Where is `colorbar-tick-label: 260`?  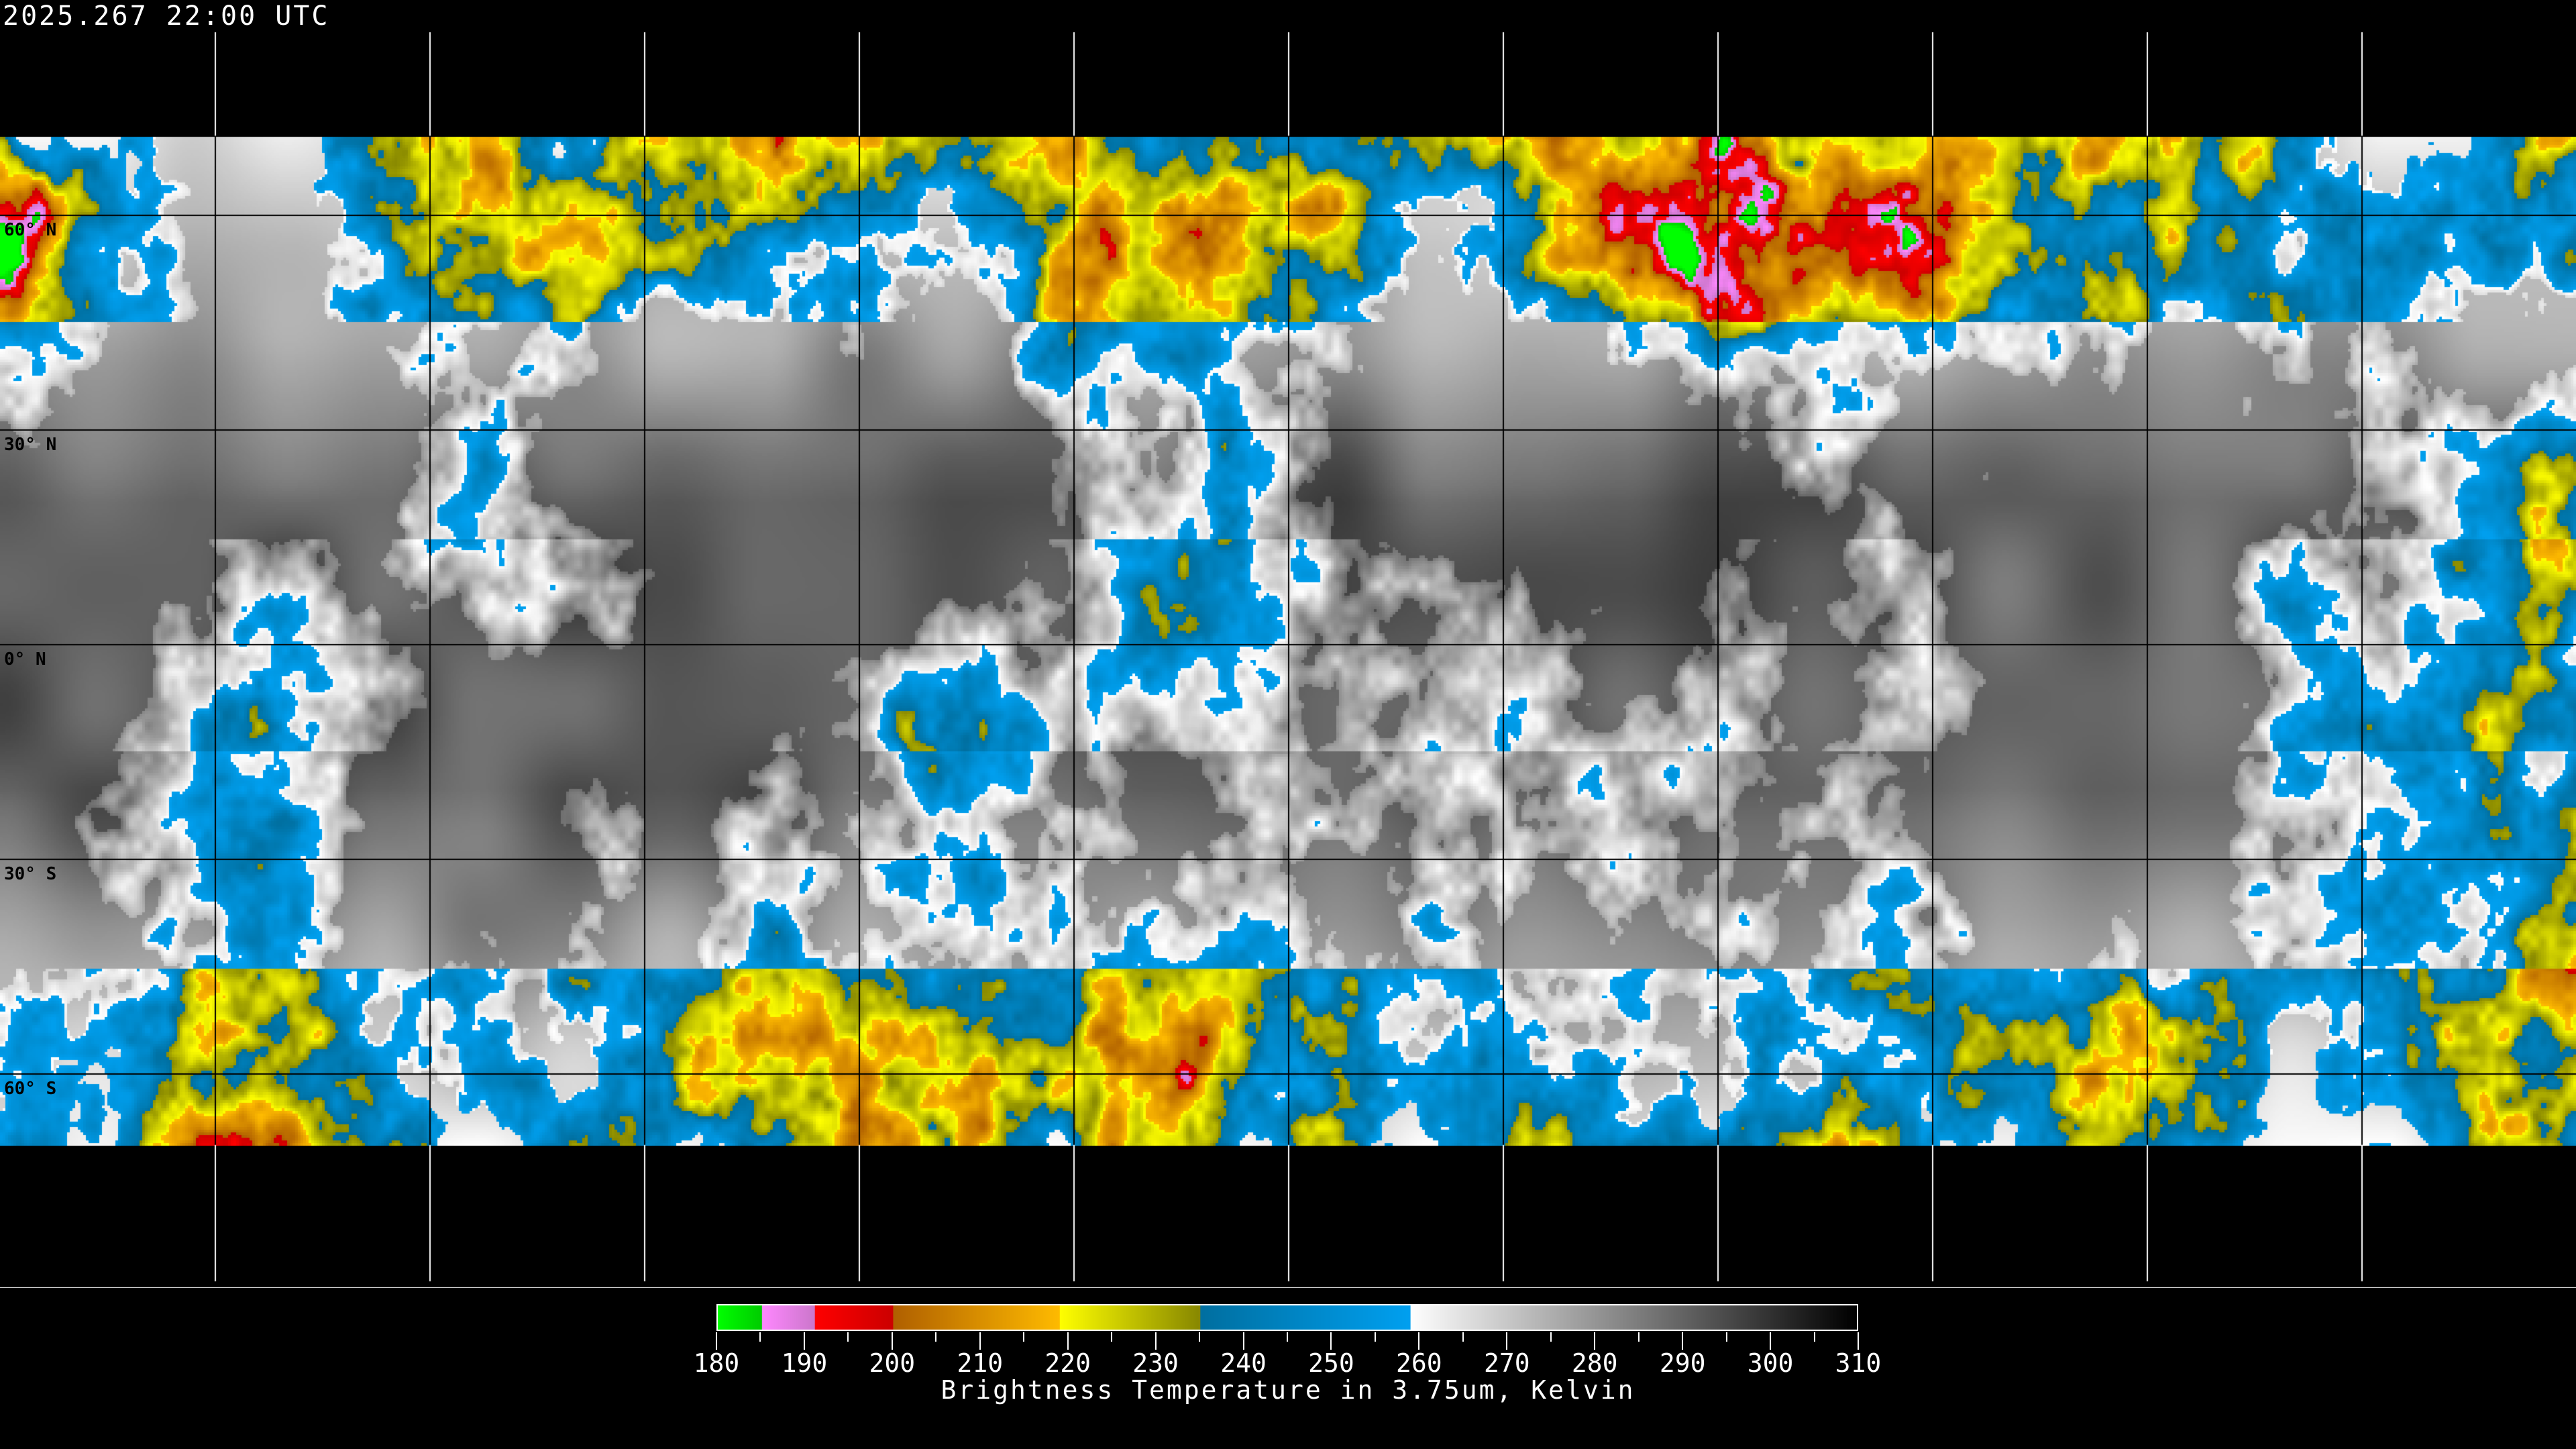 colorbar-tick-label: 260 is located at coordinates (1419, 1363).